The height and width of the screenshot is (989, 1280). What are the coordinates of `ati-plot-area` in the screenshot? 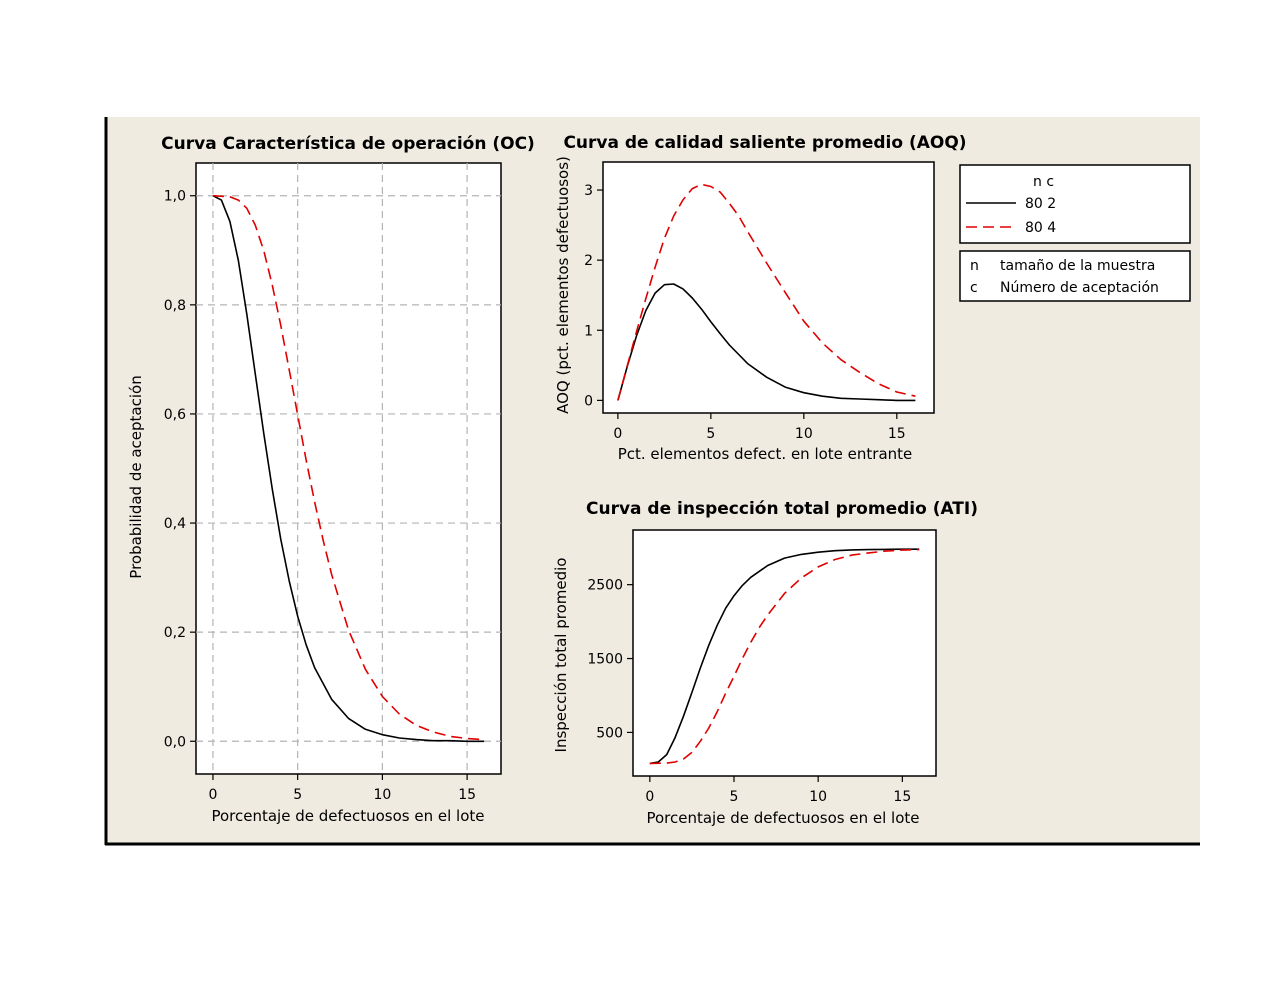 It's located at (784, 653).